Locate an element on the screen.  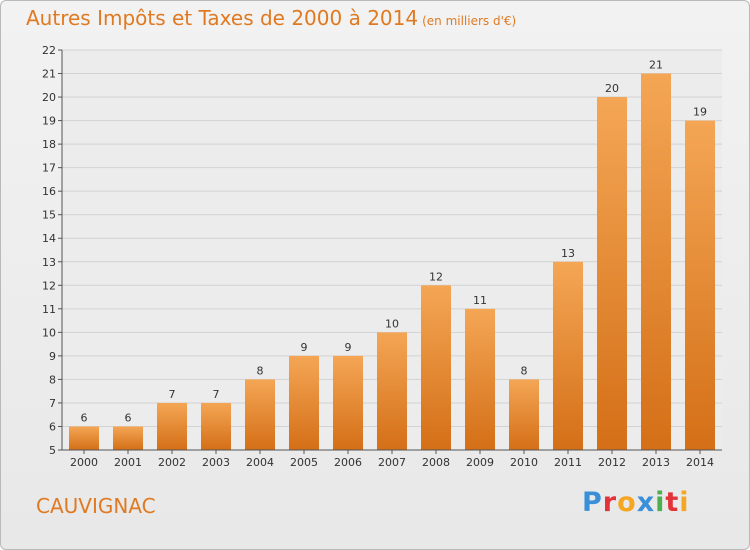
x-tick-label: 2011 is located at coordinates (568, 462).